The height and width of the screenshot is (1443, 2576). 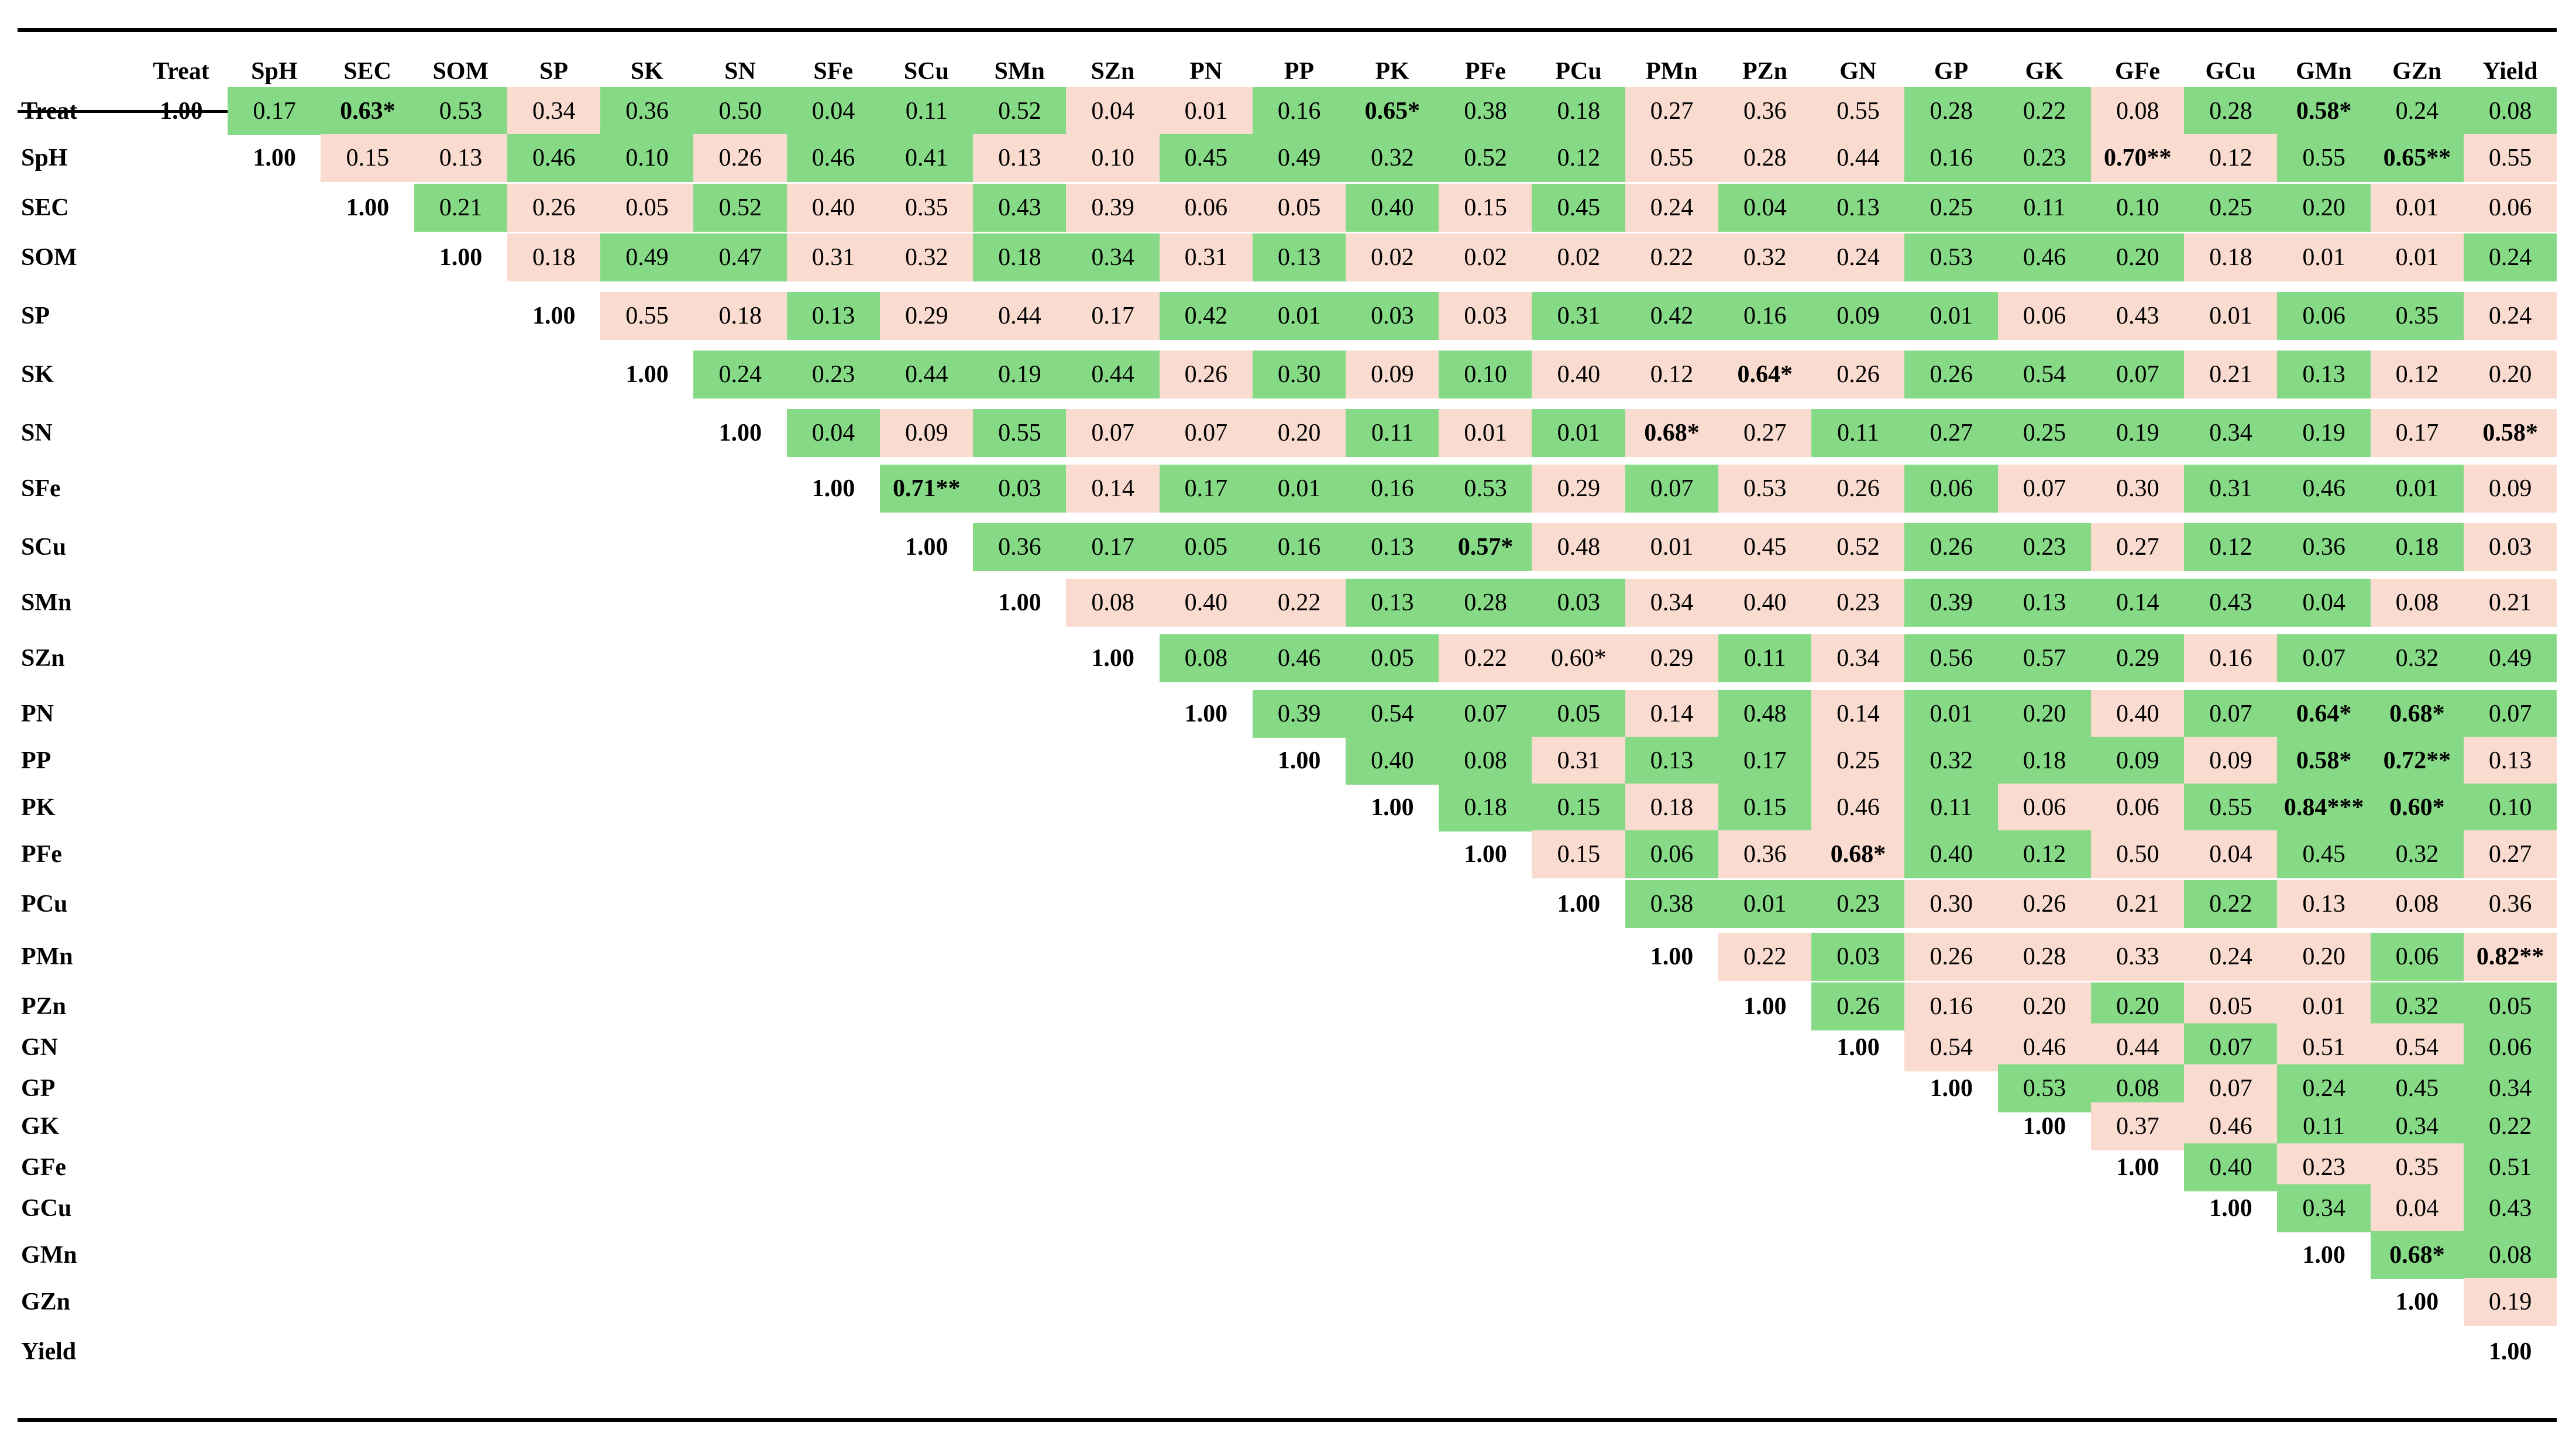 What do you see at coordinates (1485, 489) in the screenshot?
I see `table-cell: 0.53` at bounding box center [1485, 489].